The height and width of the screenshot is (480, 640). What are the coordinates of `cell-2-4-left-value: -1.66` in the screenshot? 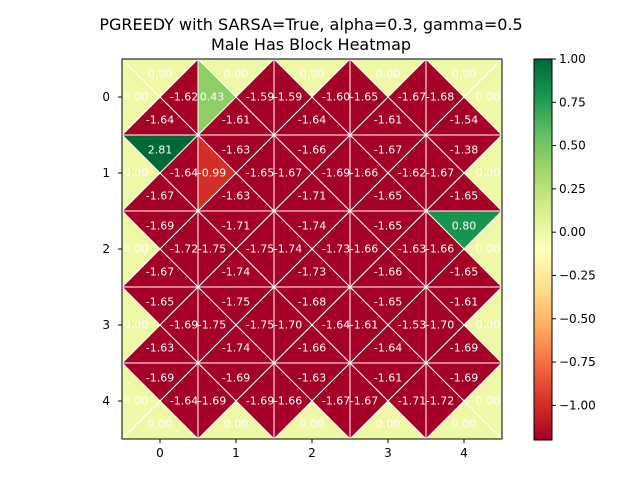 It's located at (440, 249).